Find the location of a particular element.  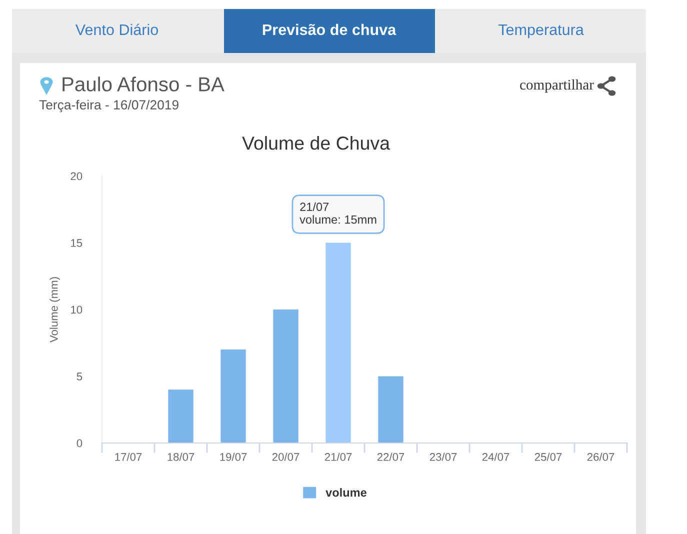

x-tick-label: 17/07 is located at coordinates (128, 456).